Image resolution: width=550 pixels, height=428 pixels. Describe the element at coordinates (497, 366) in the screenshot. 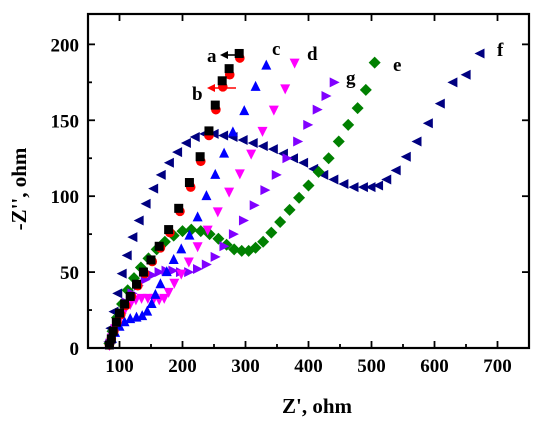

I see `x-tick-label: 700` at that location.